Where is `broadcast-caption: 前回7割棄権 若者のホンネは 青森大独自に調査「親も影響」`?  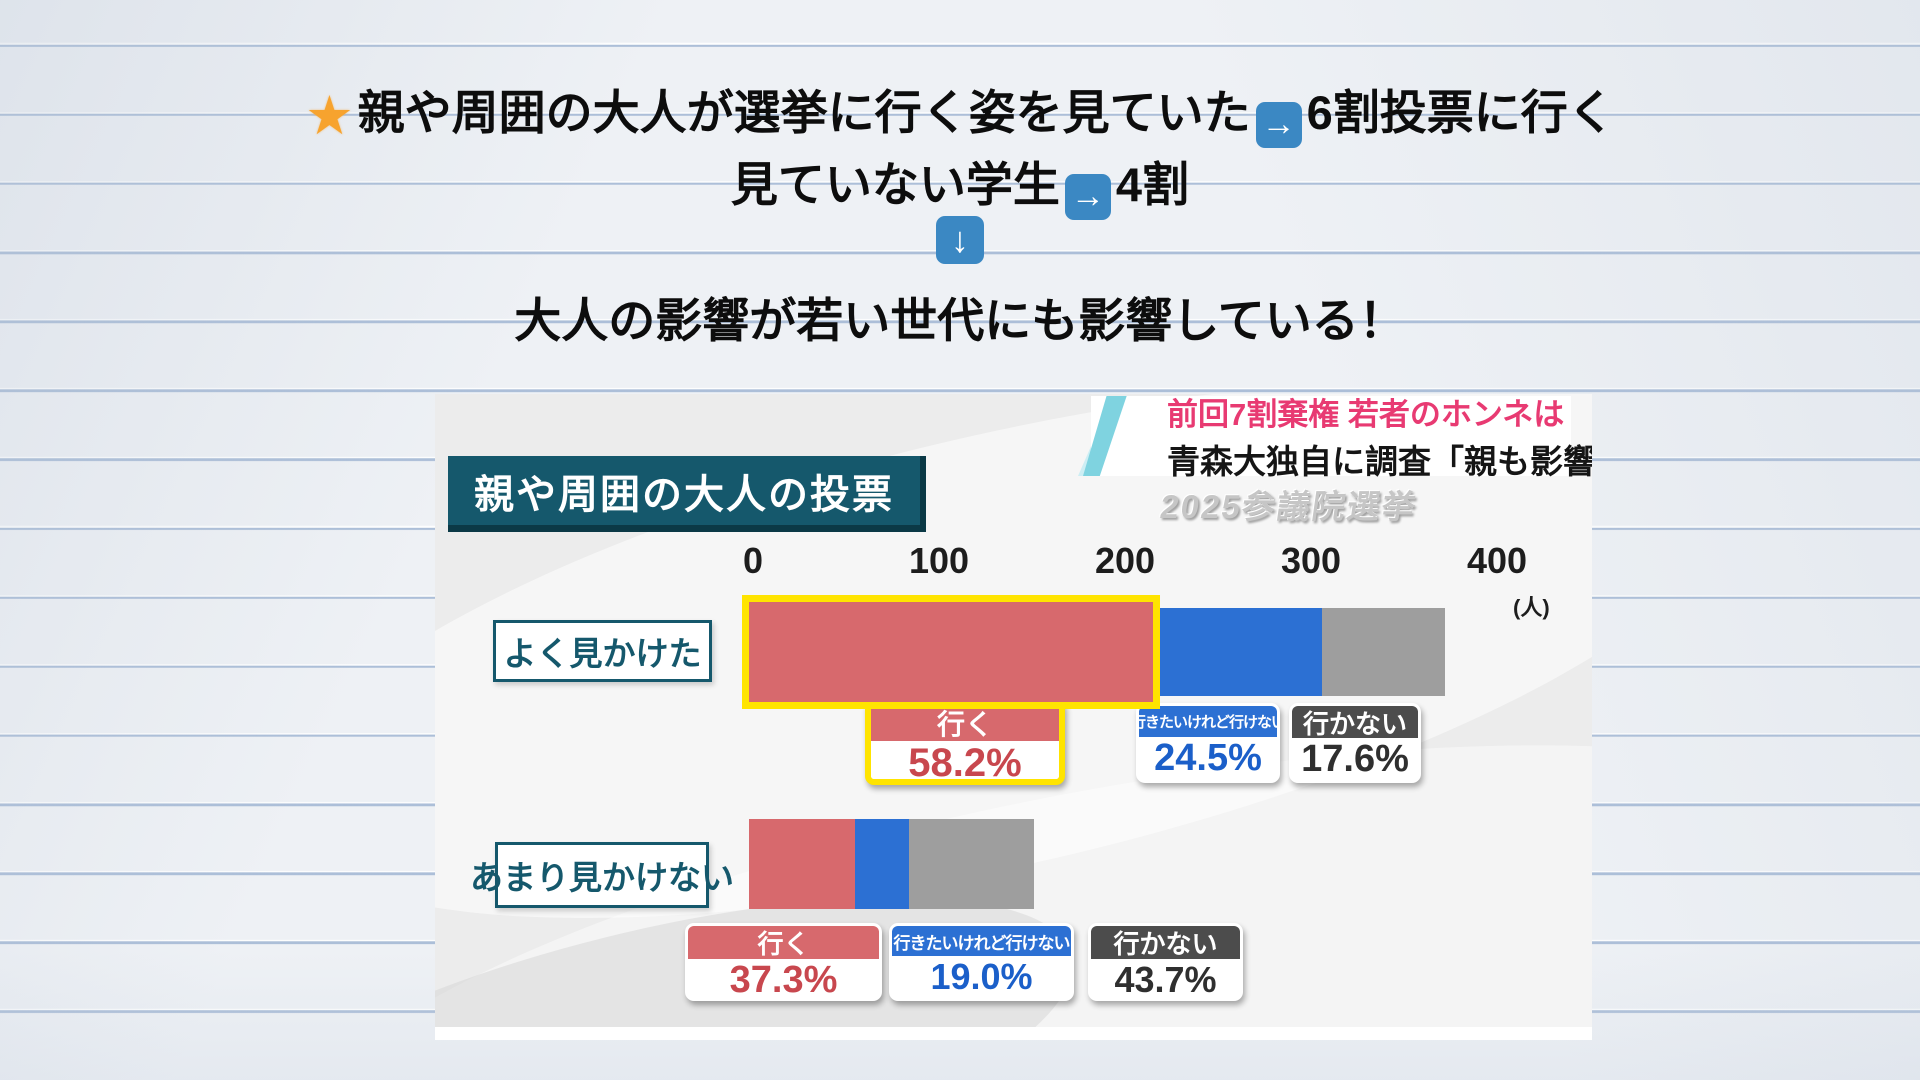
broadcast-caption: 前回7割棄権 若者のホンネは 青森大独自に調査「親も影響」 is located at coordinates (1341, 438).